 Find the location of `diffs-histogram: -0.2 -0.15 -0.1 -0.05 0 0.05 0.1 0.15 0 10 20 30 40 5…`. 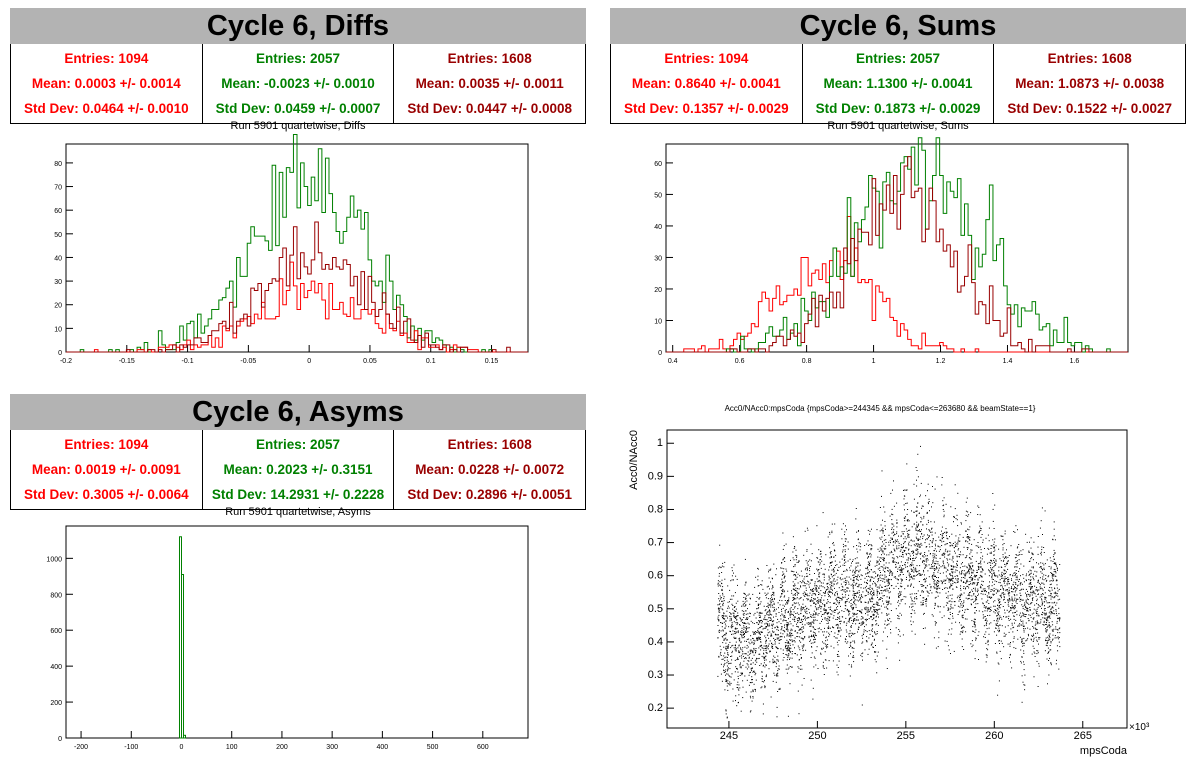

diffs-histogram: -0.2 -0.15 -0.1 -0.05 0 0.05 0.1 0.15 0 10 20 30 40 5… is located at coordinates (291, 249).